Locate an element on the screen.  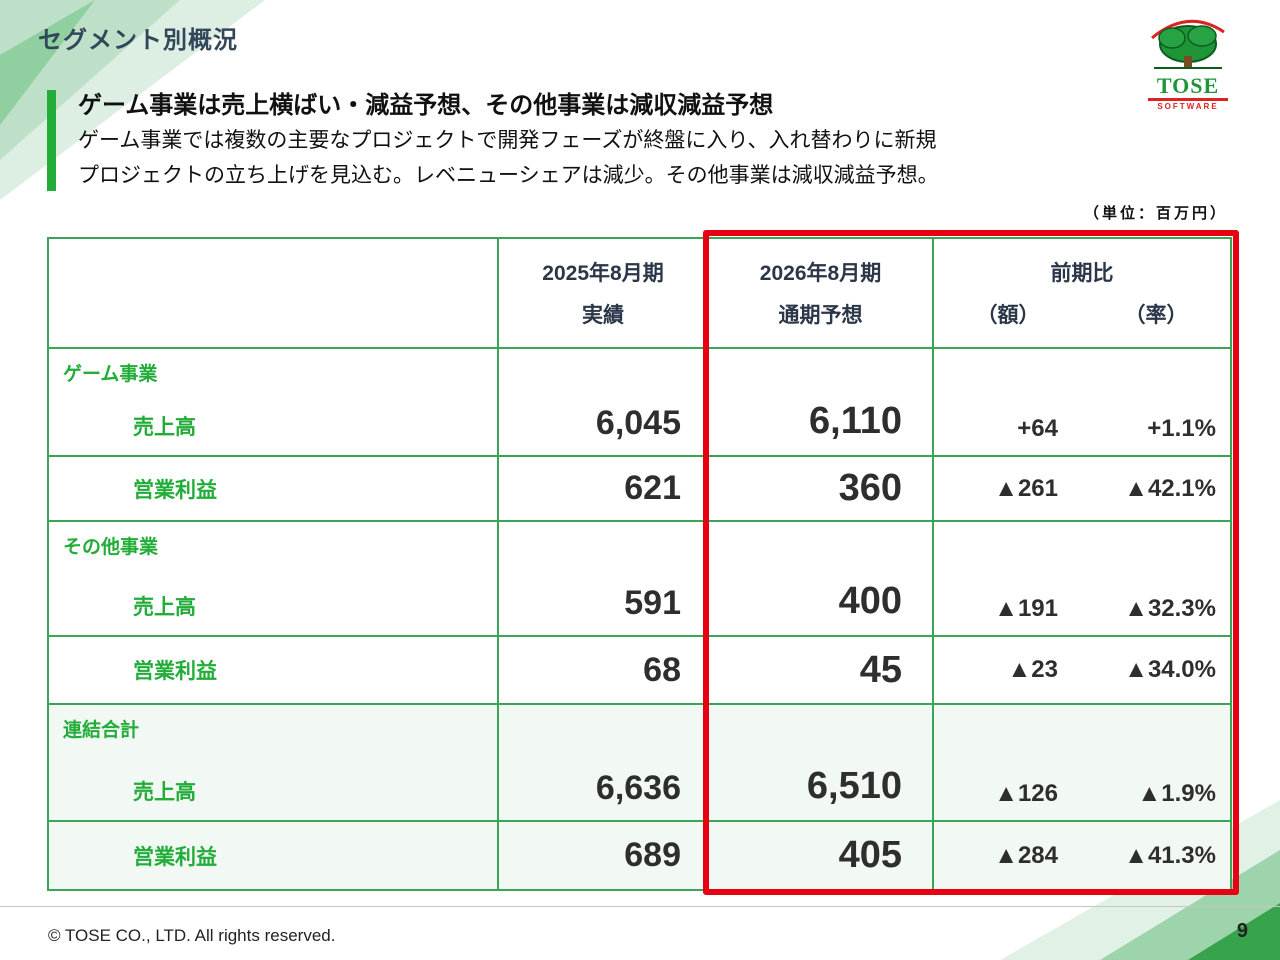
group-total: 連結合計 売上高 is located at coordinates (274, 763).